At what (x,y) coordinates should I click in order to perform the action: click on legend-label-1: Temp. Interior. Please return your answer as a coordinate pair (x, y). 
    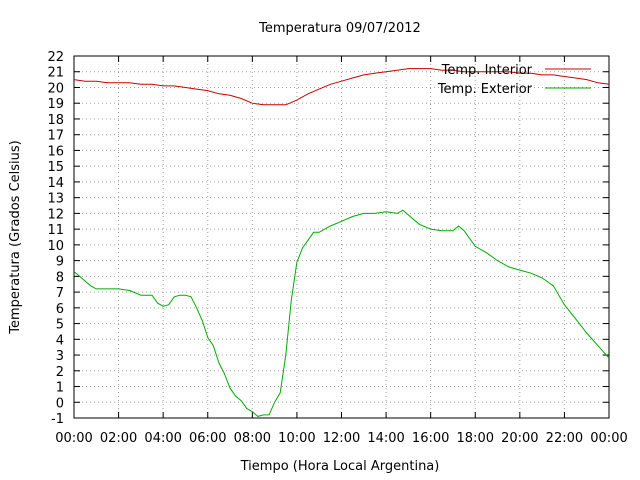
    Looking at the image, I should click on (487, 70).